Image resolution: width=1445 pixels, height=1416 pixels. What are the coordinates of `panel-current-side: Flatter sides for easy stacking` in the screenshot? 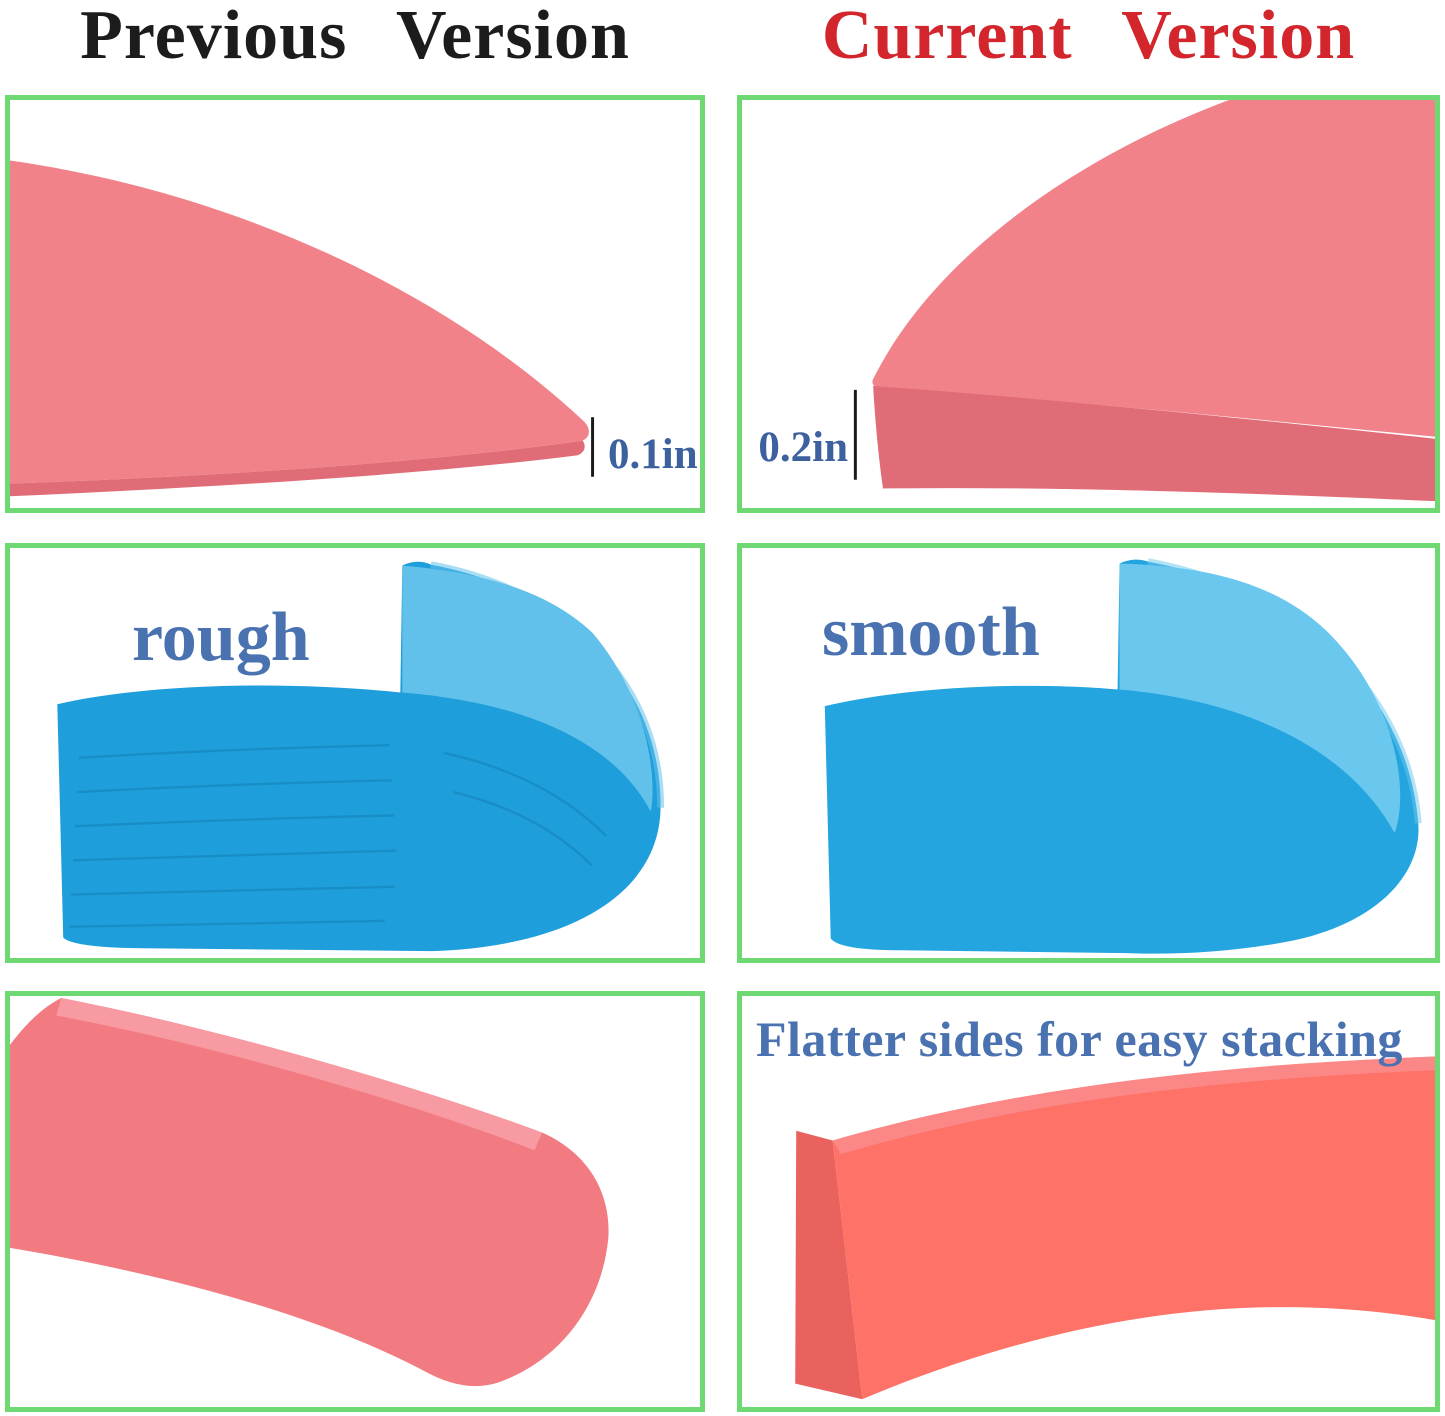 It's located at (1088, 1201).